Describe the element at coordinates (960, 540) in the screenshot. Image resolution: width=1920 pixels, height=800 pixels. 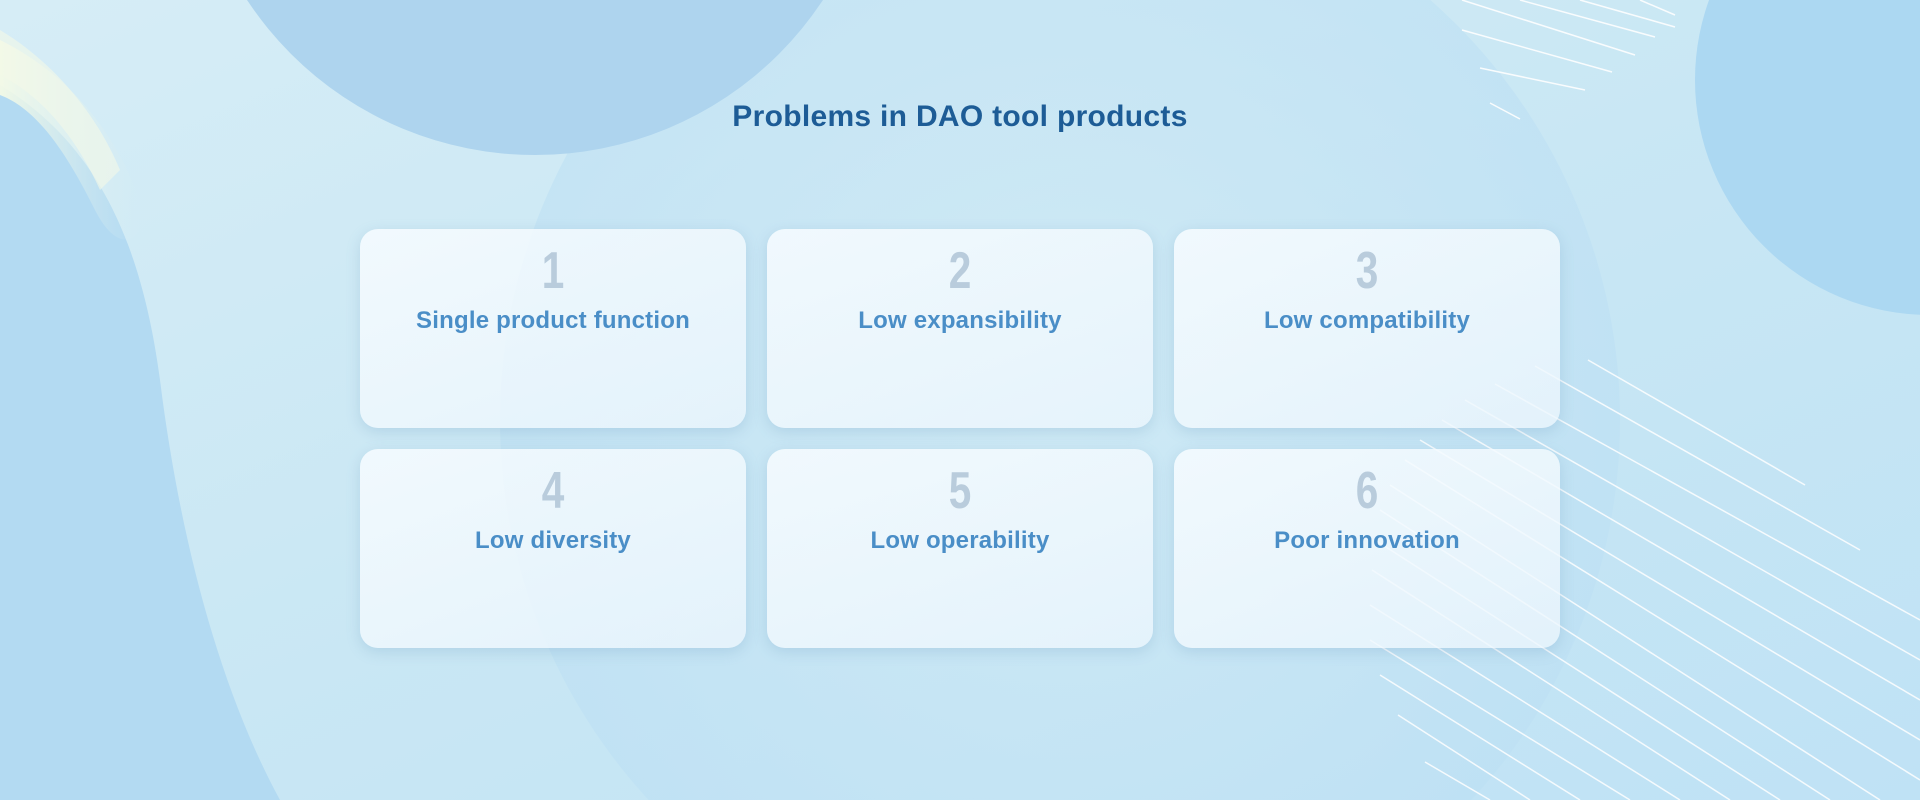
I see `card-title: Low operability` at that location.